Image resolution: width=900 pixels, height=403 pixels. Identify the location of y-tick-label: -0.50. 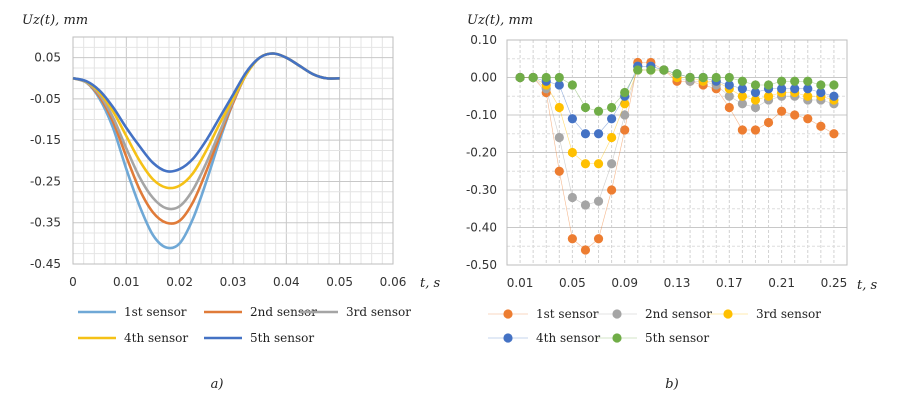
(481, 265).